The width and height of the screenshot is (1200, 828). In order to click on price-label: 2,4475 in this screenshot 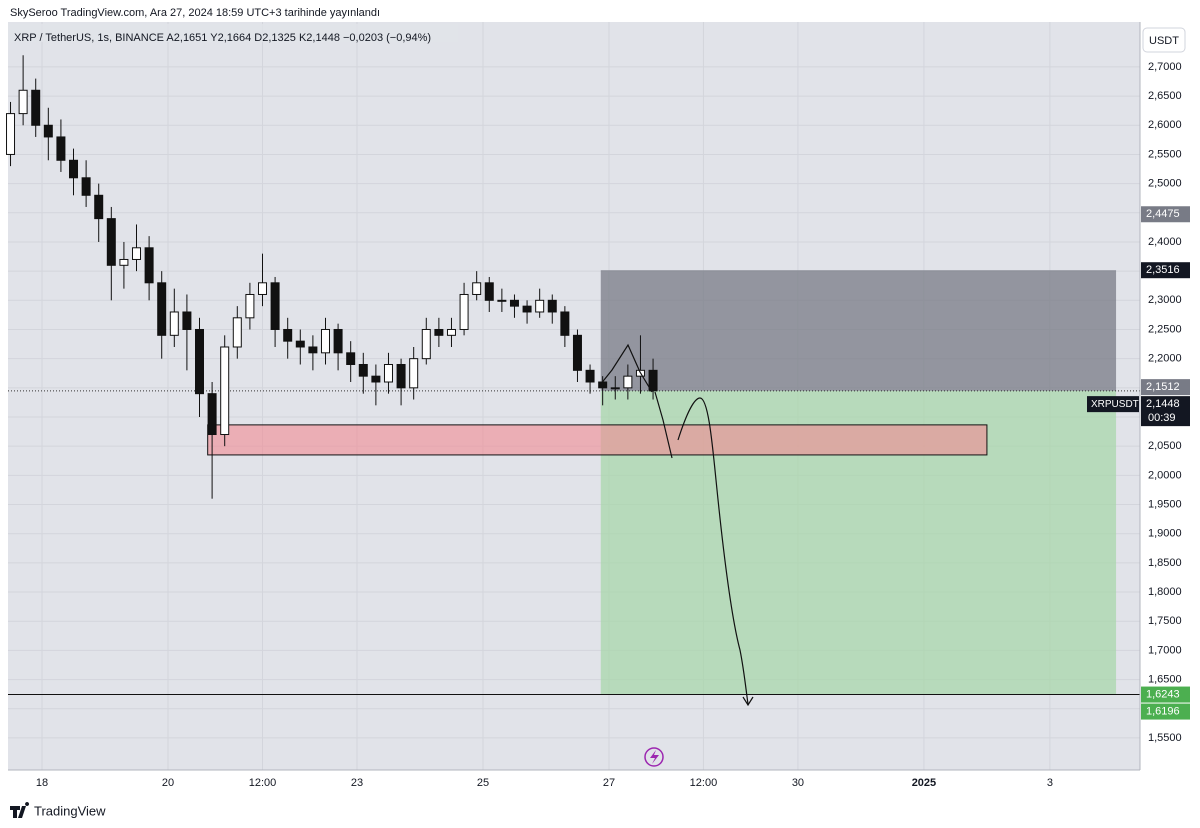, I will do `click(1163, 214)`.